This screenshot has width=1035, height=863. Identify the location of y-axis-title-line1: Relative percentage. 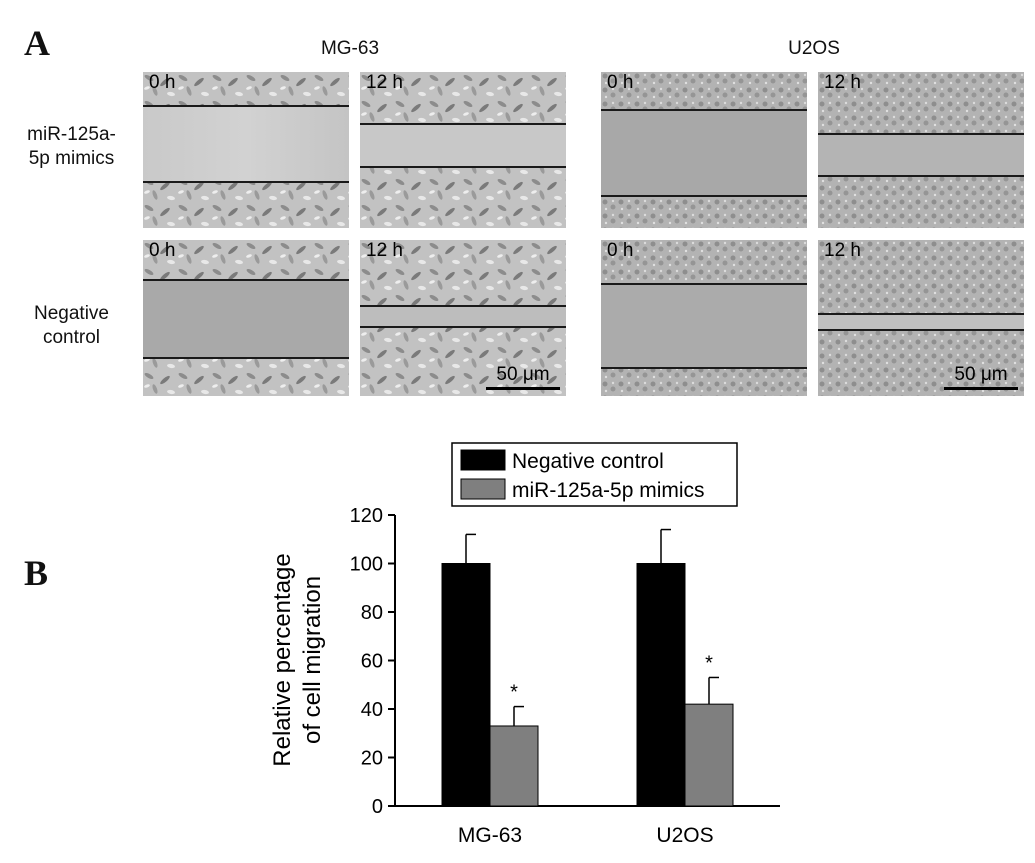
(282, 659).